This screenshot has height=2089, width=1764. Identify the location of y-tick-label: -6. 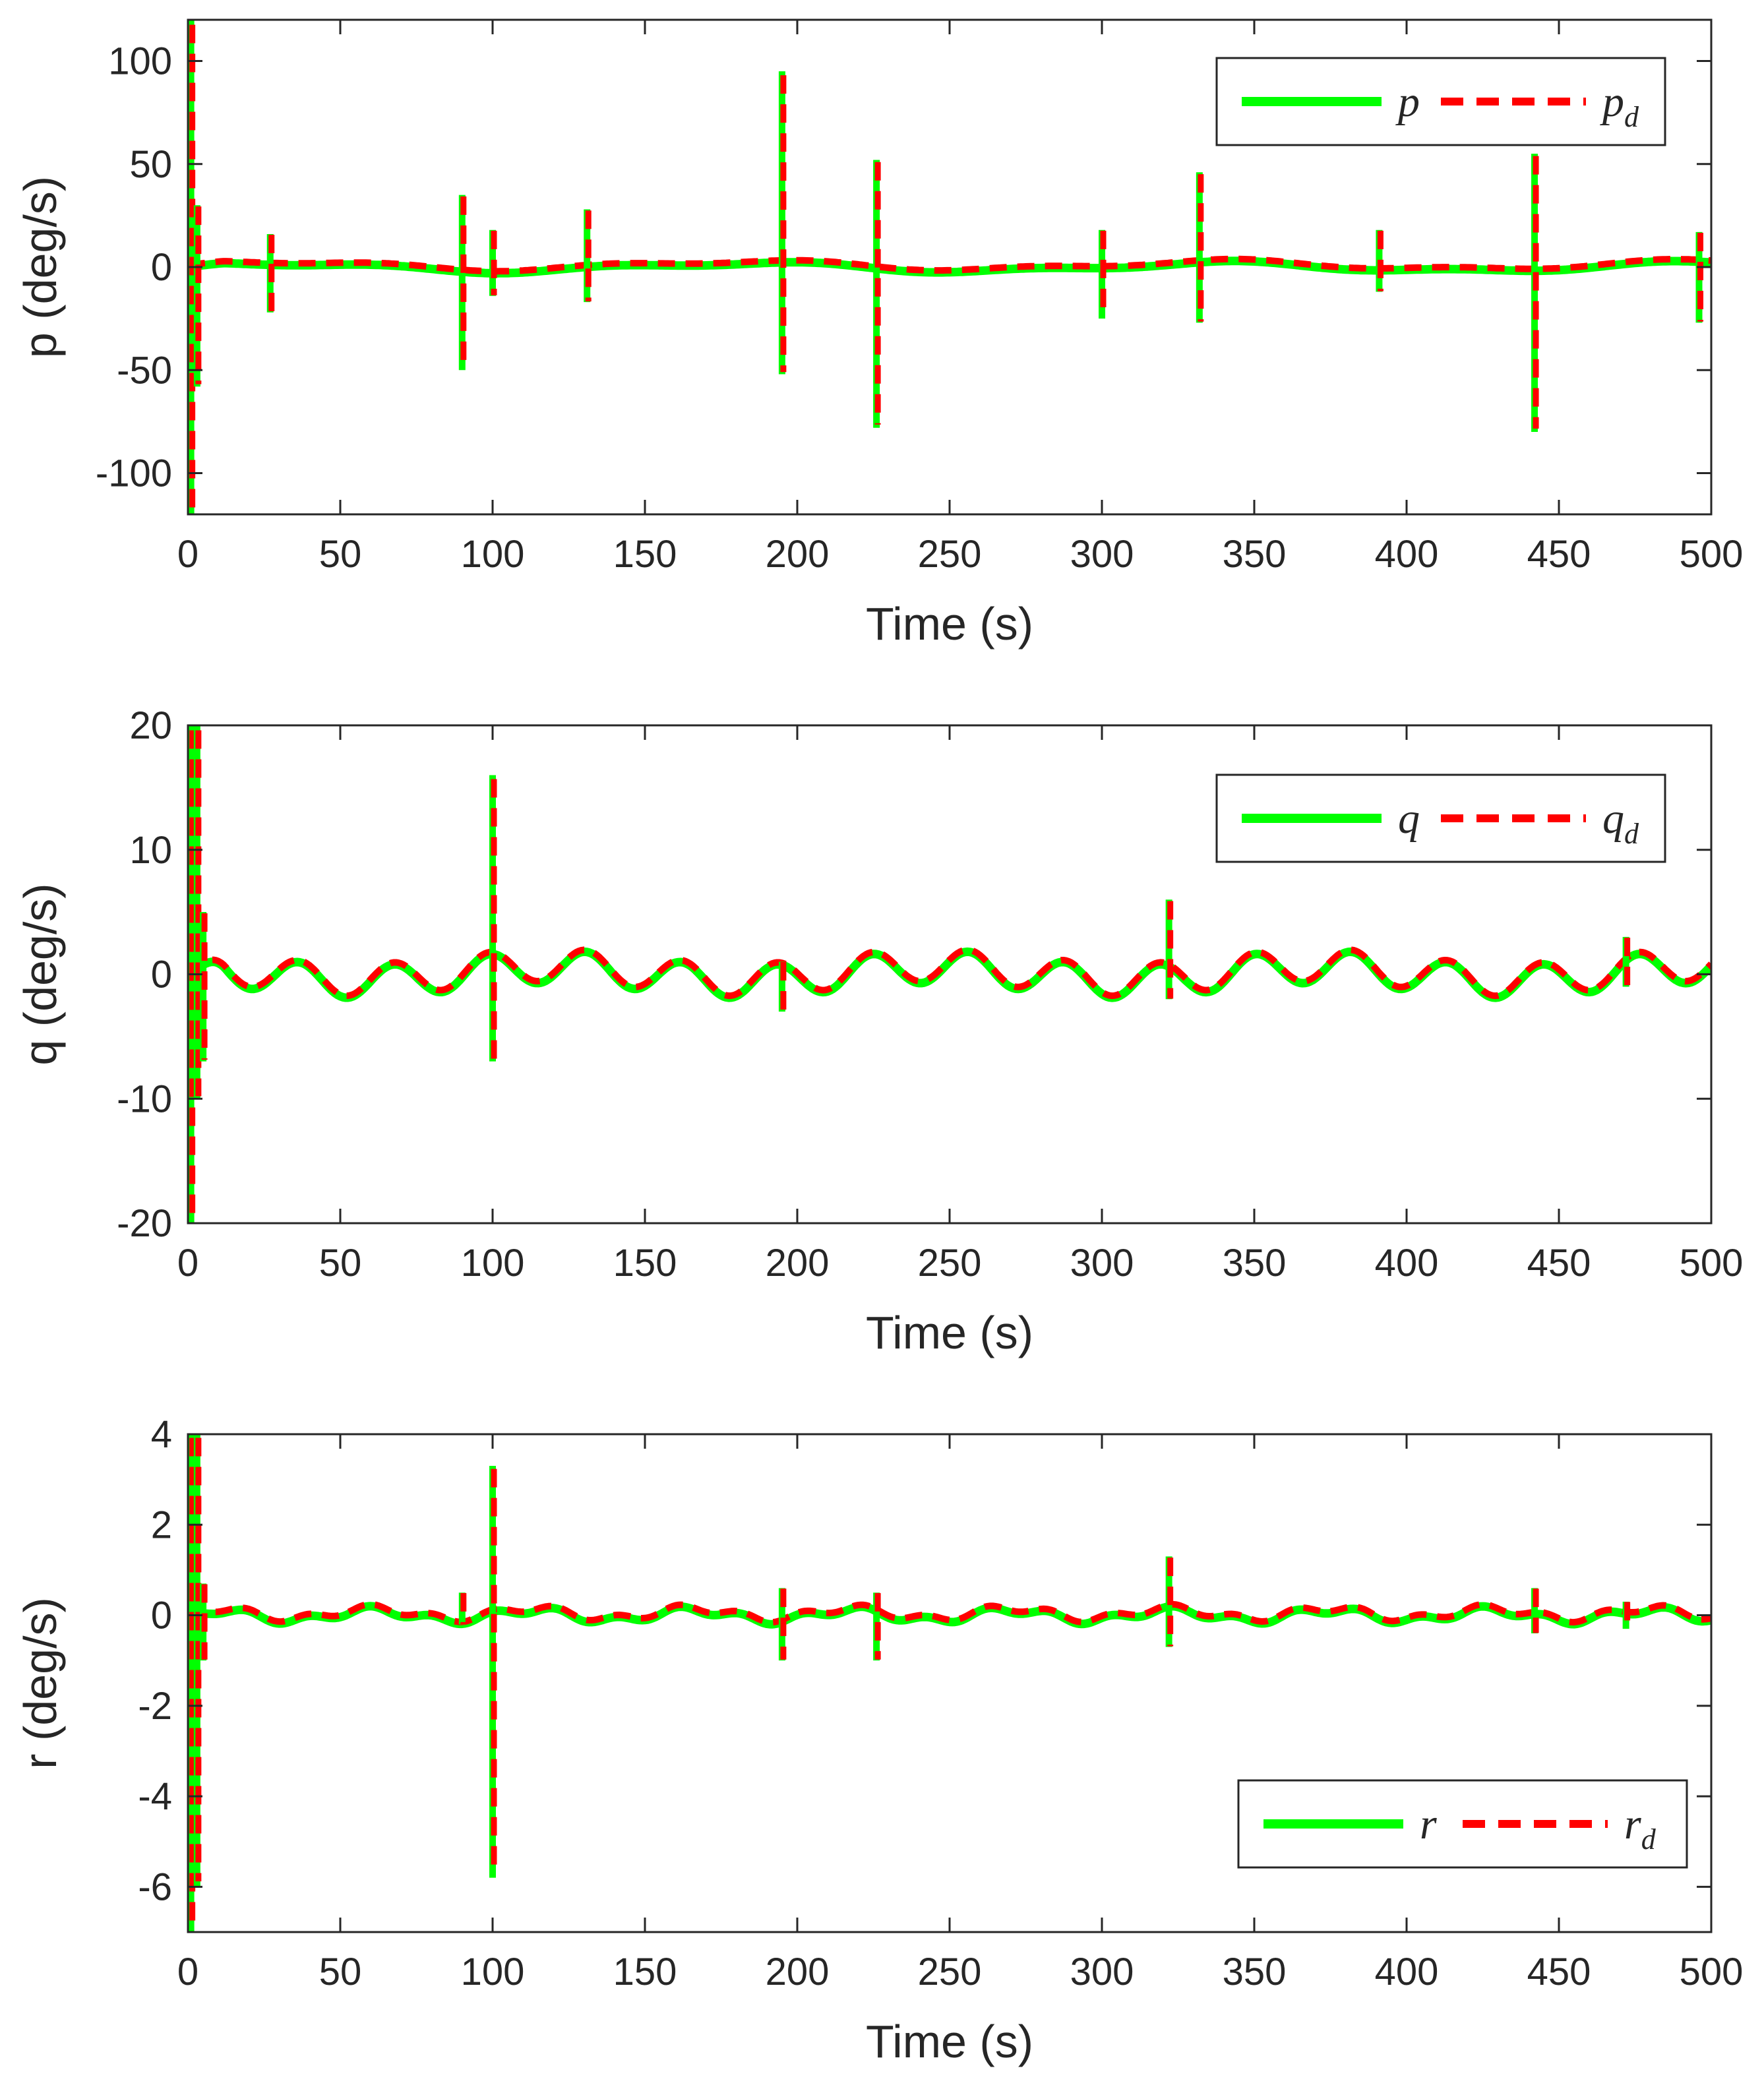
(155, 1886).